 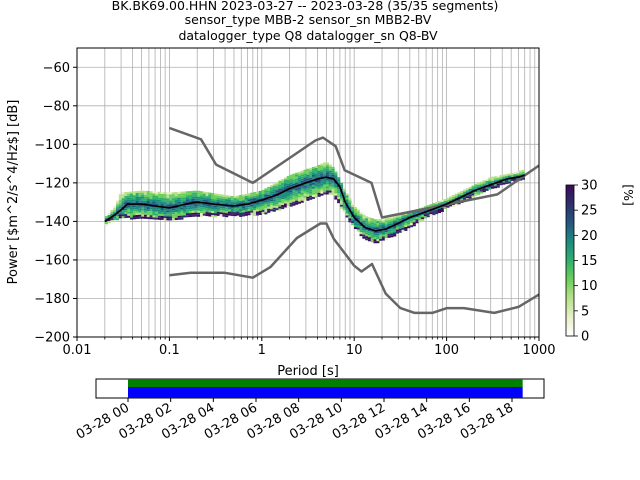 What do you see at coordinates (13, 192) in the screenshot?
I see `y-axis-label: Power [$m^2/s^4/Hz$] [dB]` at bounding box center [13, 192].